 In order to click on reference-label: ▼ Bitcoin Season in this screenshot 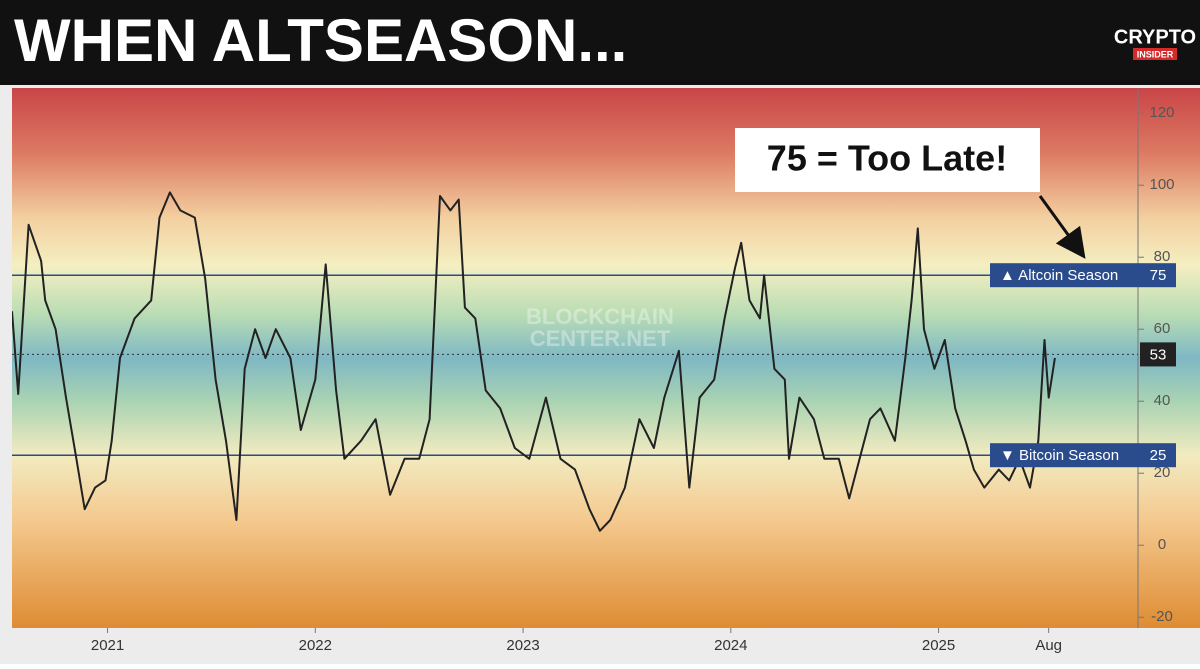, I will do `click(1059, 455)`.